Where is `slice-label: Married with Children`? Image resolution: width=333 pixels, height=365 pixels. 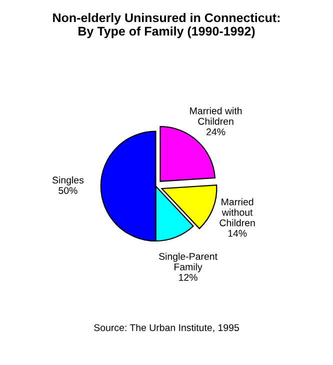 slice-label: Married with Children is located at coordinates (216, 116).